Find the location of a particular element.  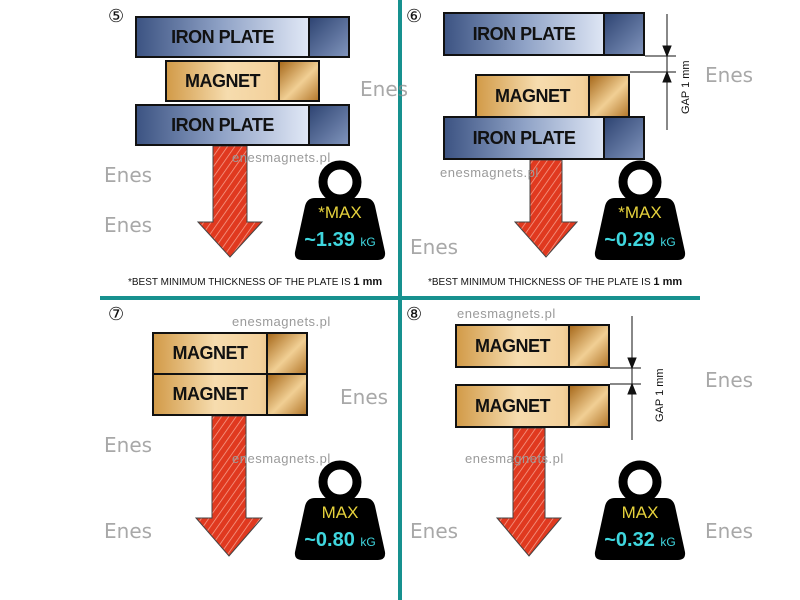

panel-number-8: ⑧ is located at coordinates (414, 314).